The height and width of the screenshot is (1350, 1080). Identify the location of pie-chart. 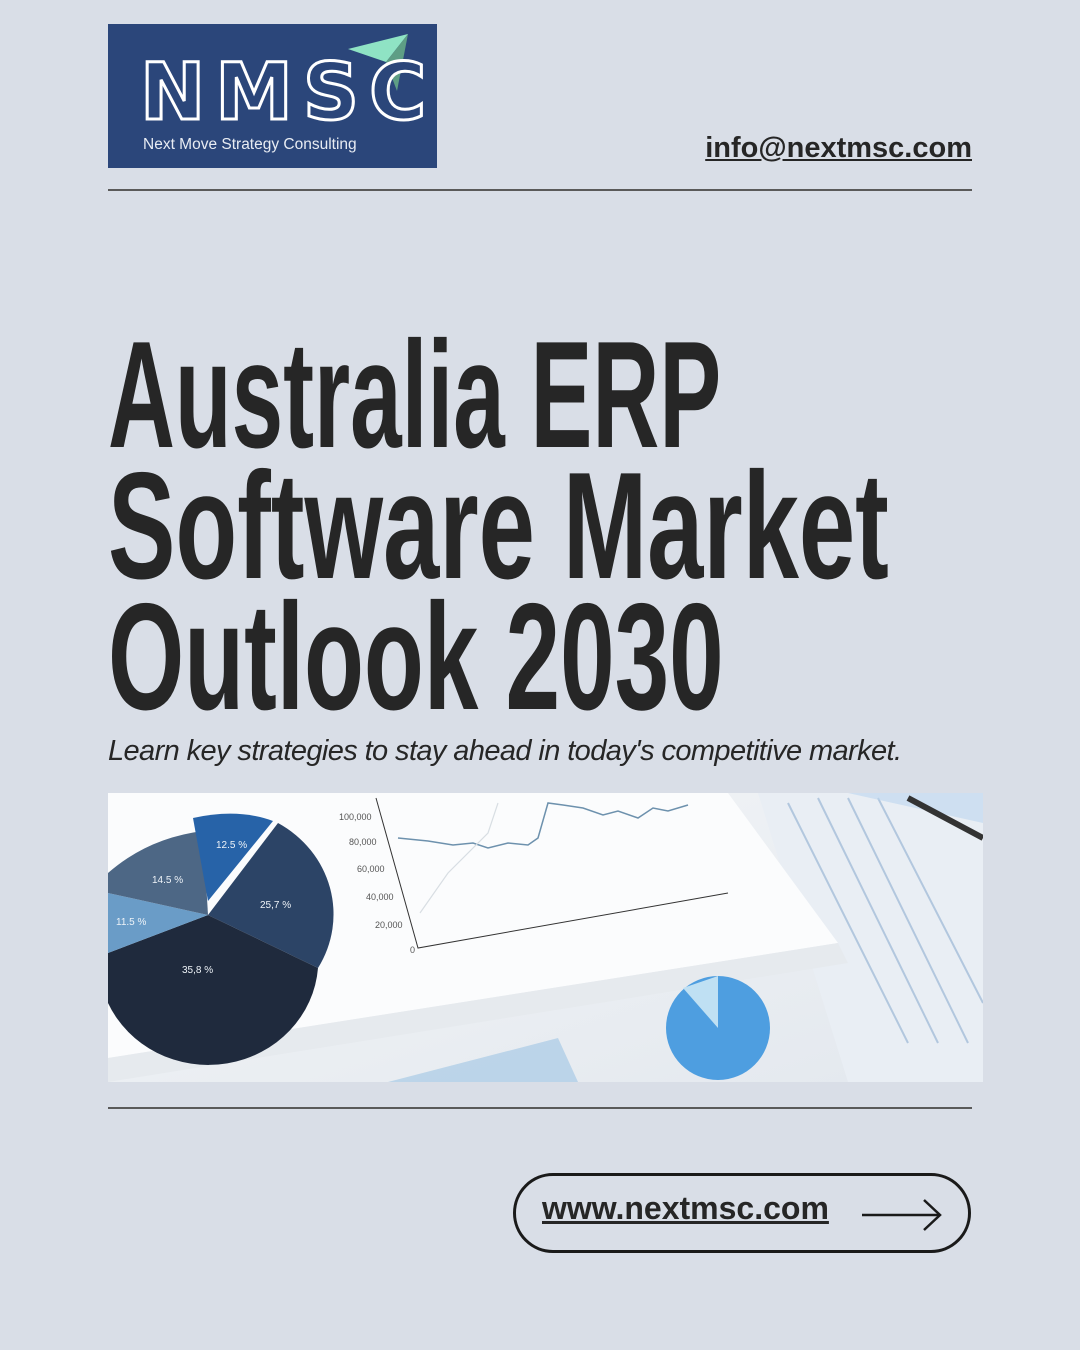
(221, 939).